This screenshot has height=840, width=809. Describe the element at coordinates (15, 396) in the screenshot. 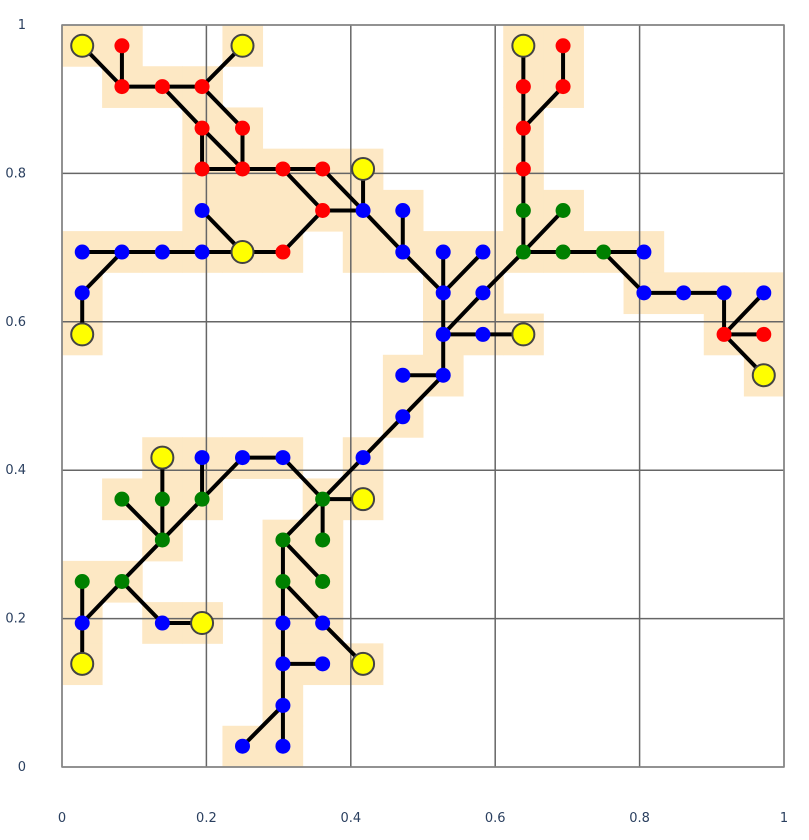

I see `y-axis-ticks: 0 0.2 0.4 0.6 0.8 1` at that location.